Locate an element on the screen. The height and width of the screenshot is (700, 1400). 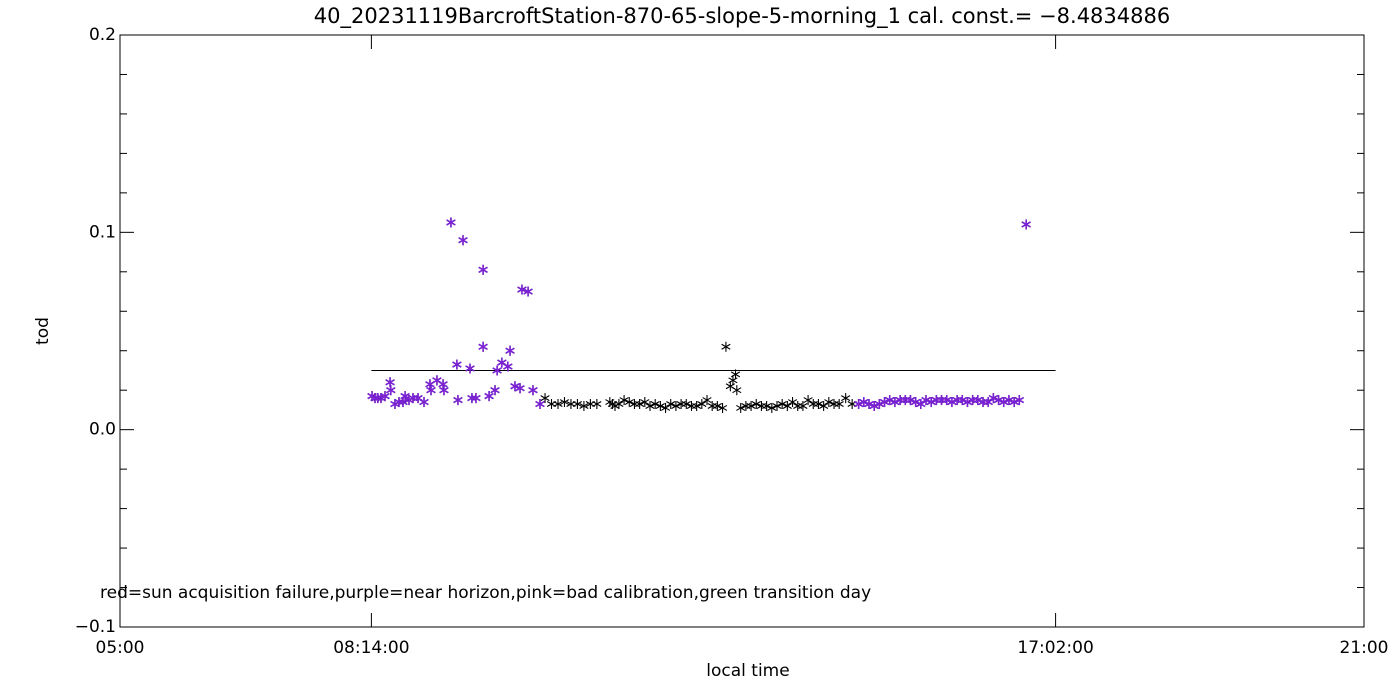
x-tick-label: 05:00 is located at coordinates (120, 648).